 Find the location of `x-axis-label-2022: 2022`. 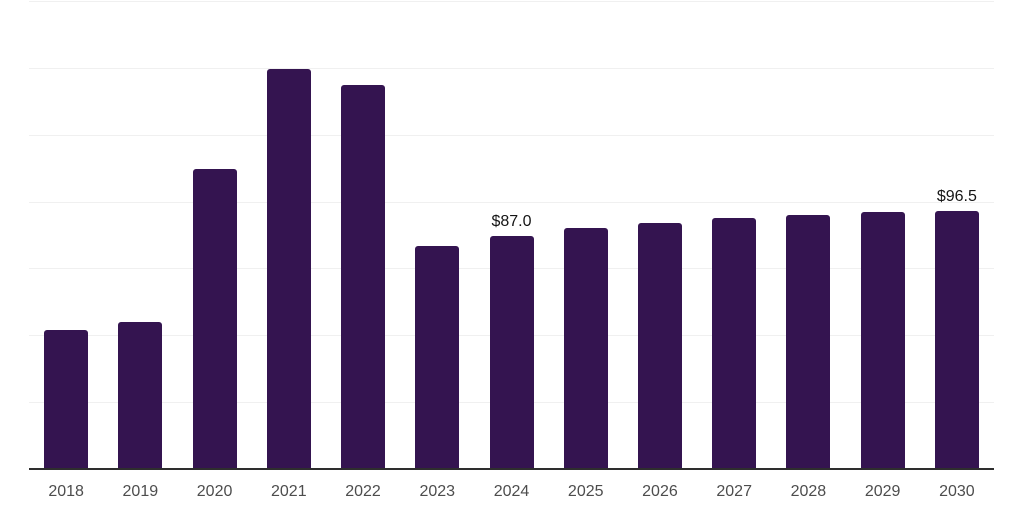

x-axis-label-2022: 2022 is located at coordinates (363, 491).